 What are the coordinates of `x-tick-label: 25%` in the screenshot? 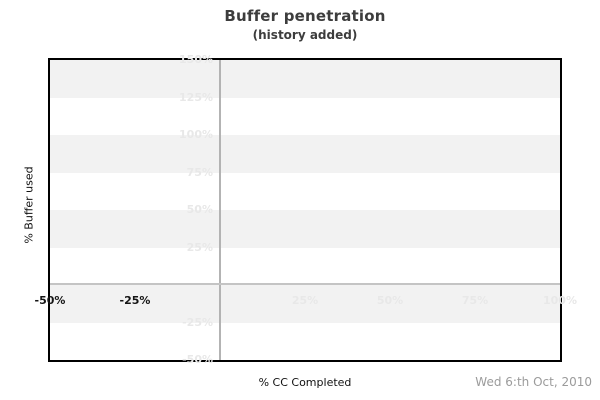 It's located at (305, 300).